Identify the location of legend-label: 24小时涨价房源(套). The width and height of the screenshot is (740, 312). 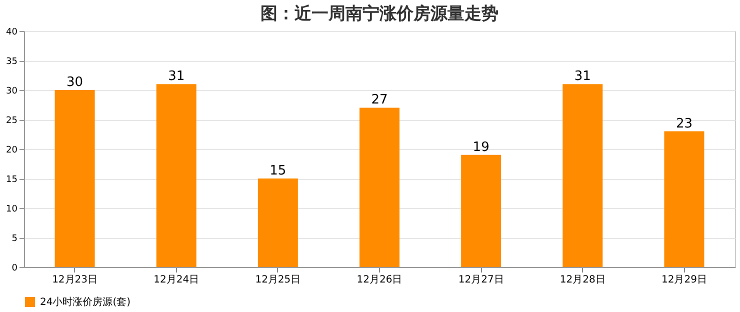
(85, 302).